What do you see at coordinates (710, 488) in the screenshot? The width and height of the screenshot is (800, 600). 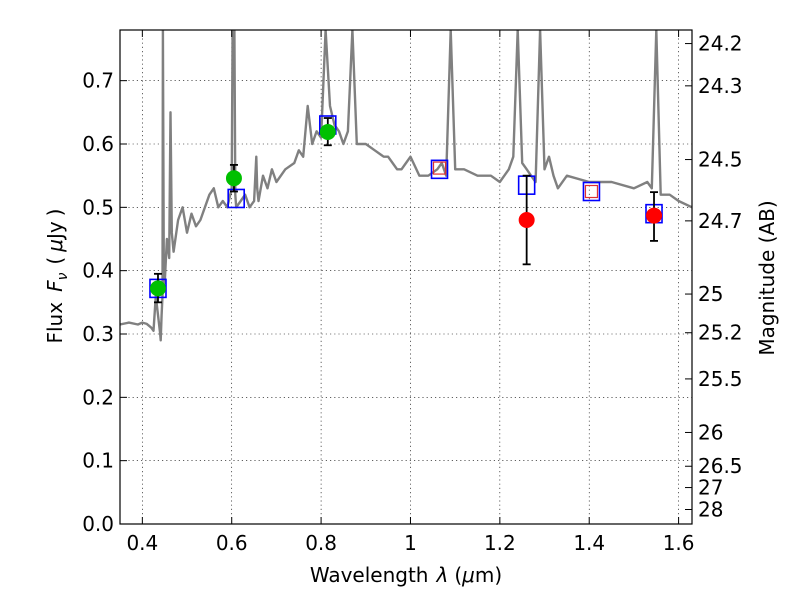 I see `y2-tick-label: 27` at bounding box center [710, 488].